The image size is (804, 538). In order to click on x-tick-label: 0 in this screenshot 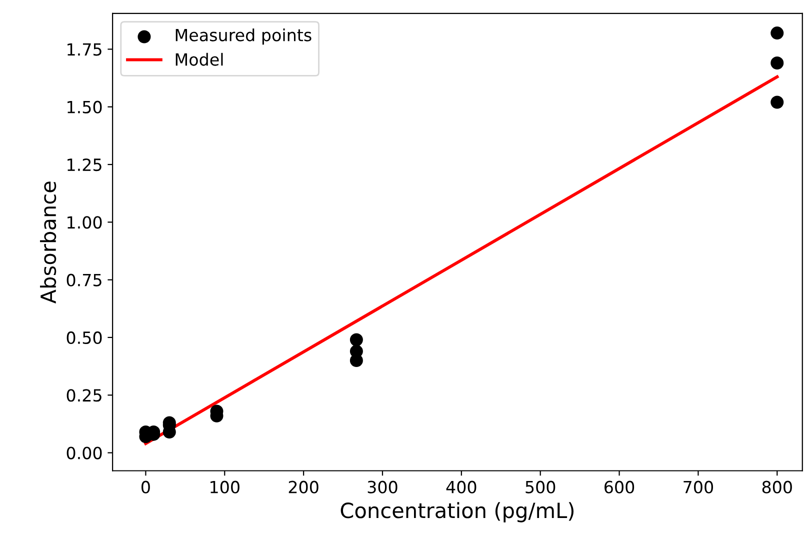, I will do `click(146, 487)`.